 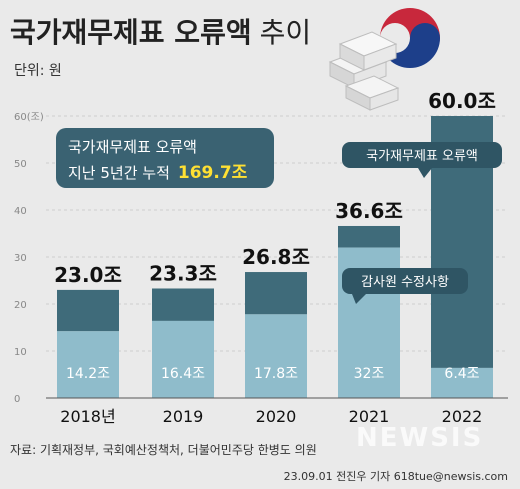 What do you see at coordinates (20, 258) in the screenshot?
I see `y-tick-label: 30` at bounding box center [20, 258].